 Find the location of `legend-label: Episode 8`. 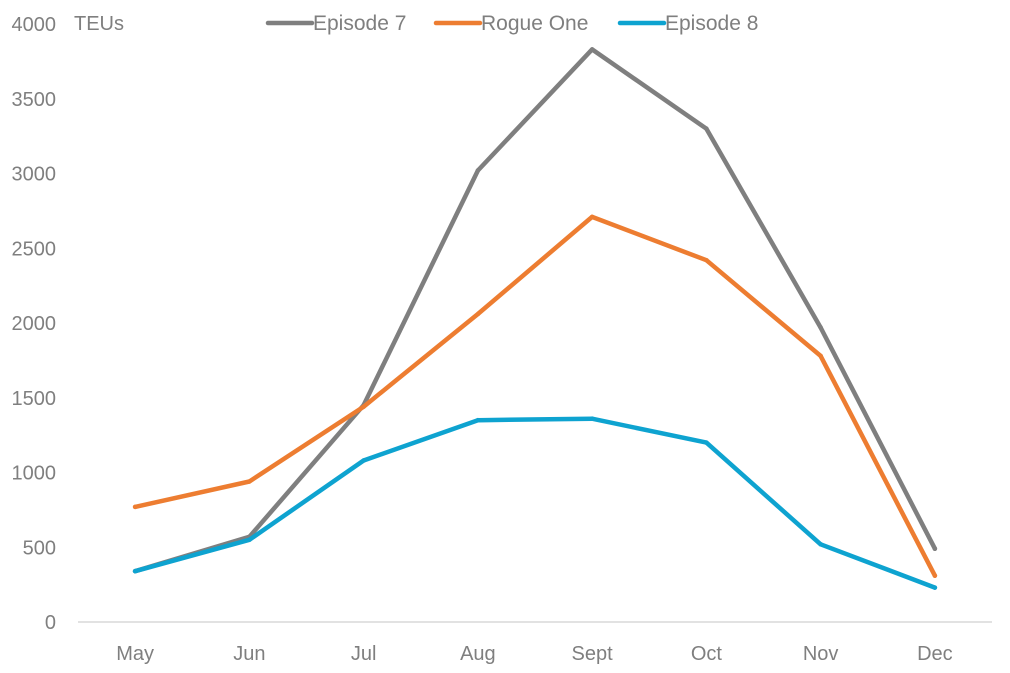

legend-label: Episode 8 is located at coordinates (711, 23).